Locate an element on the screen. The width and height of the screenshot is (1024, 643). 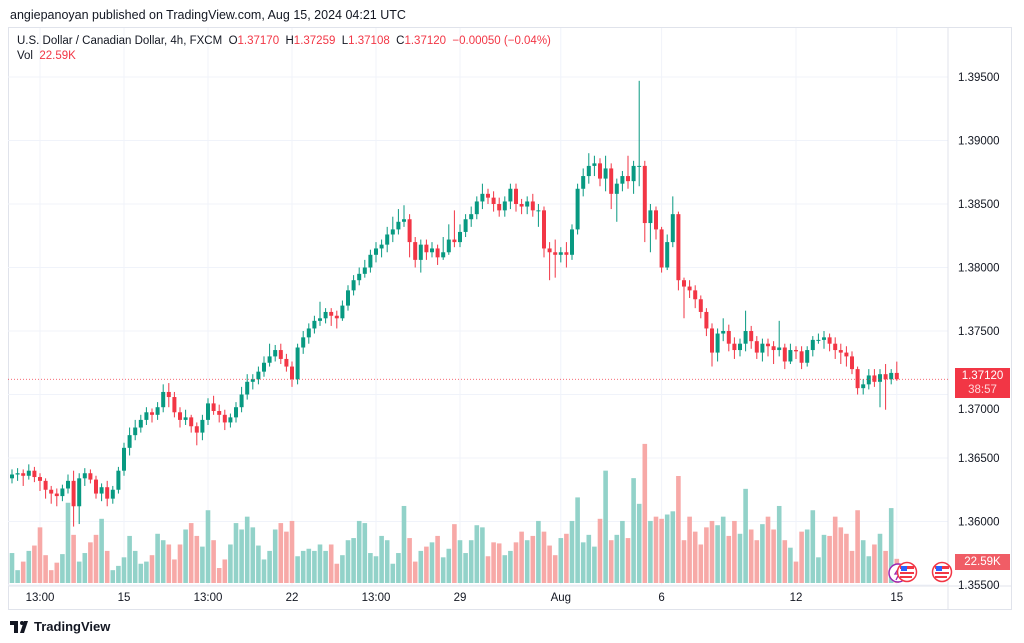
low-value: 1.37108 is located at coordinates (369, 41).